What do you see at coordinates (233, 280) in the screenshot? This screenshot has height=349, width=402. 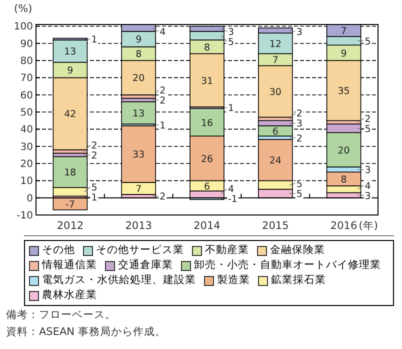 I see `legend-label: 製造業` at bounding box center [233, 280].